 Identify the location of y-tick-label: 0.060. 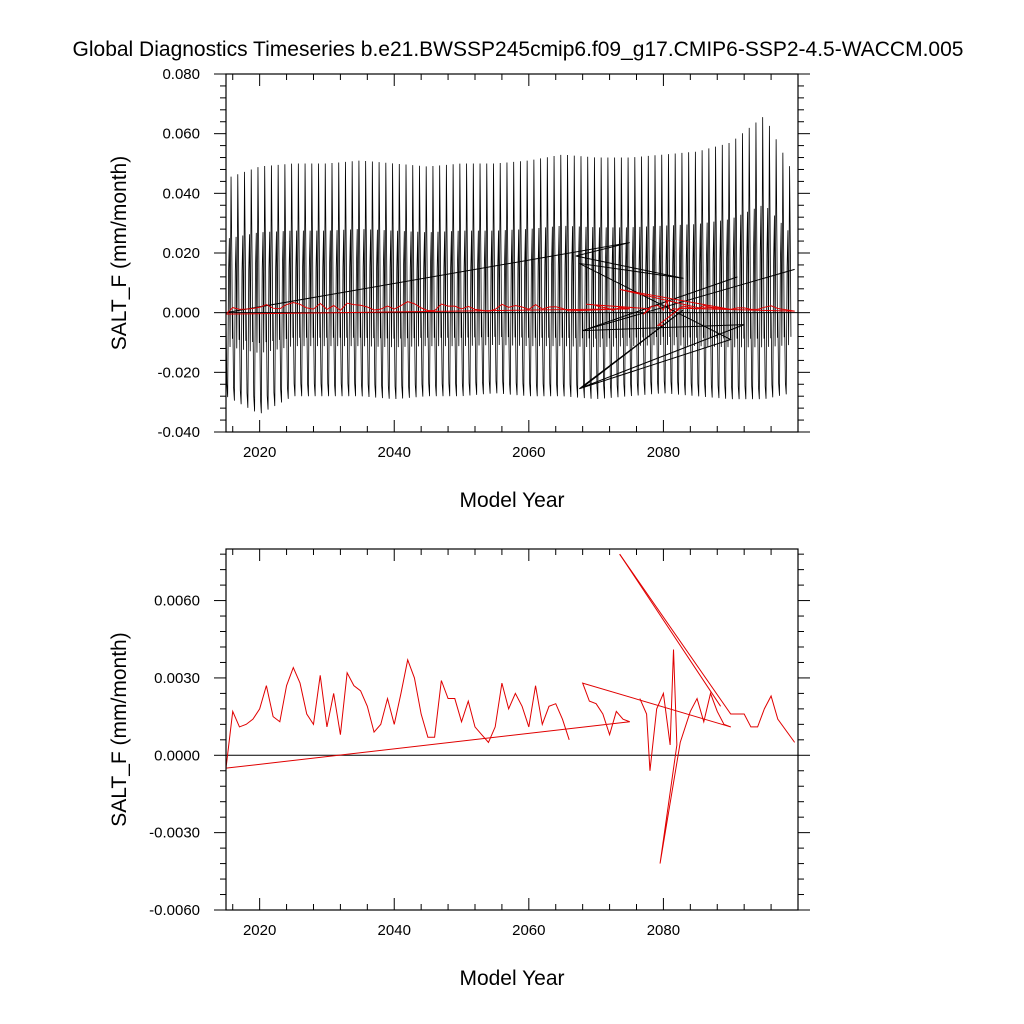
(181, 134).